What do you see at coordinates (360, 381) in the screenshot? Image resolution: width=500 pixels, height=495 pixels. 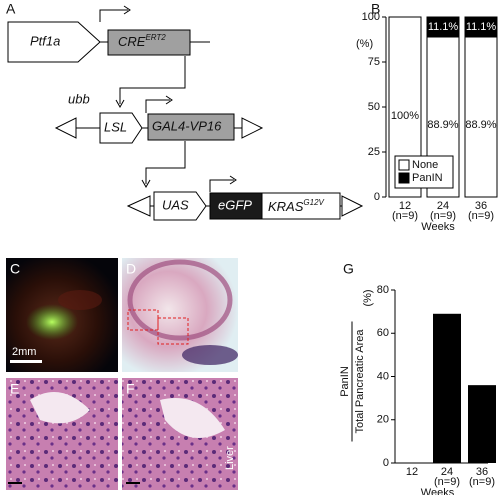 I see `y-axis-label: Total Pancreatic Area` at bounding box center [360, 381].